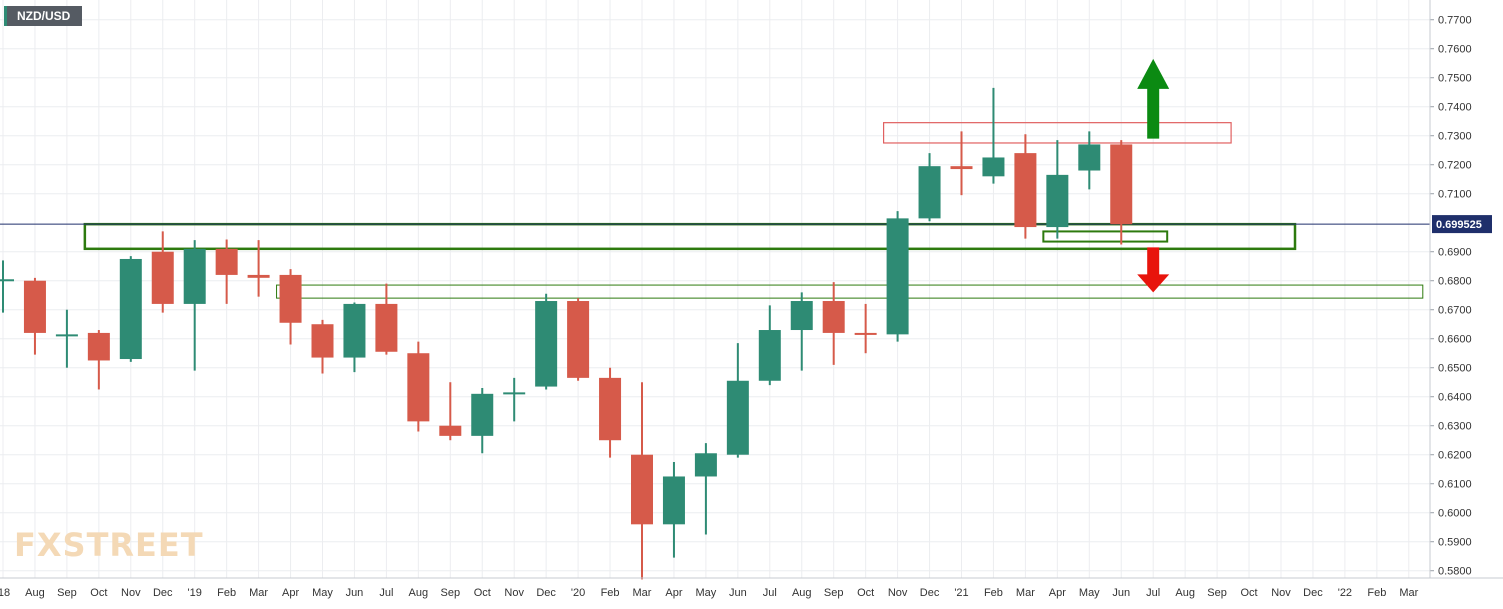 The height and width of the screenshot is (609, 1503). Describe the element at coordinates (578, 593) in the screenshot. I see `x-tick-label: '20` at that location.